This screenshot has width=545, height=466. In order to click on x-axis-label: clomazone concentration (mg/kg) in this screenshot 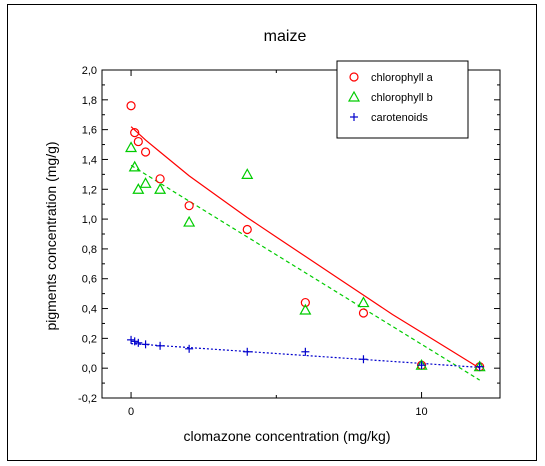, I will do `click(287, 436)`.